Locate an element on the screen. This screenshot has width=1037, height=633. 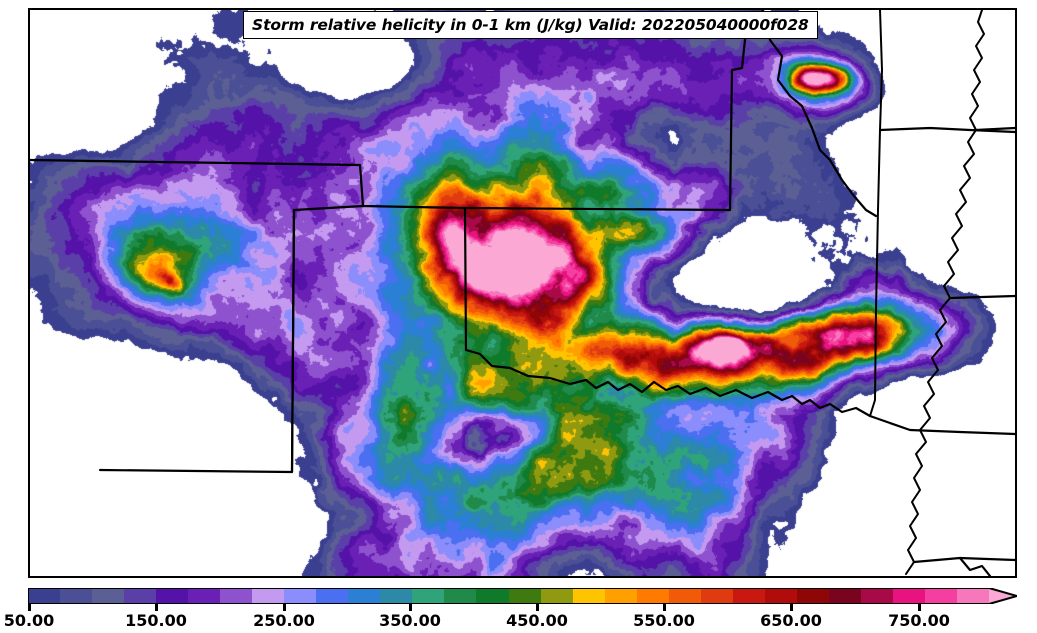
colorbar-strip is located at coordinates (522, 596).